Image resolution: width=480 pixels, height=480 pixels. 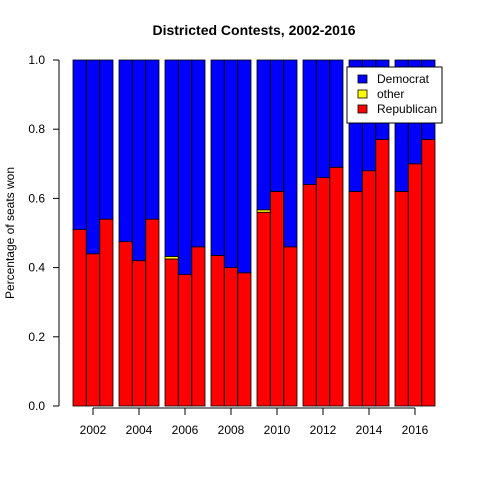 What do you see at coordinates (362, 79) in the screenshot?
I see `legend-swatch-democrat` at bounding box center [362, 79].